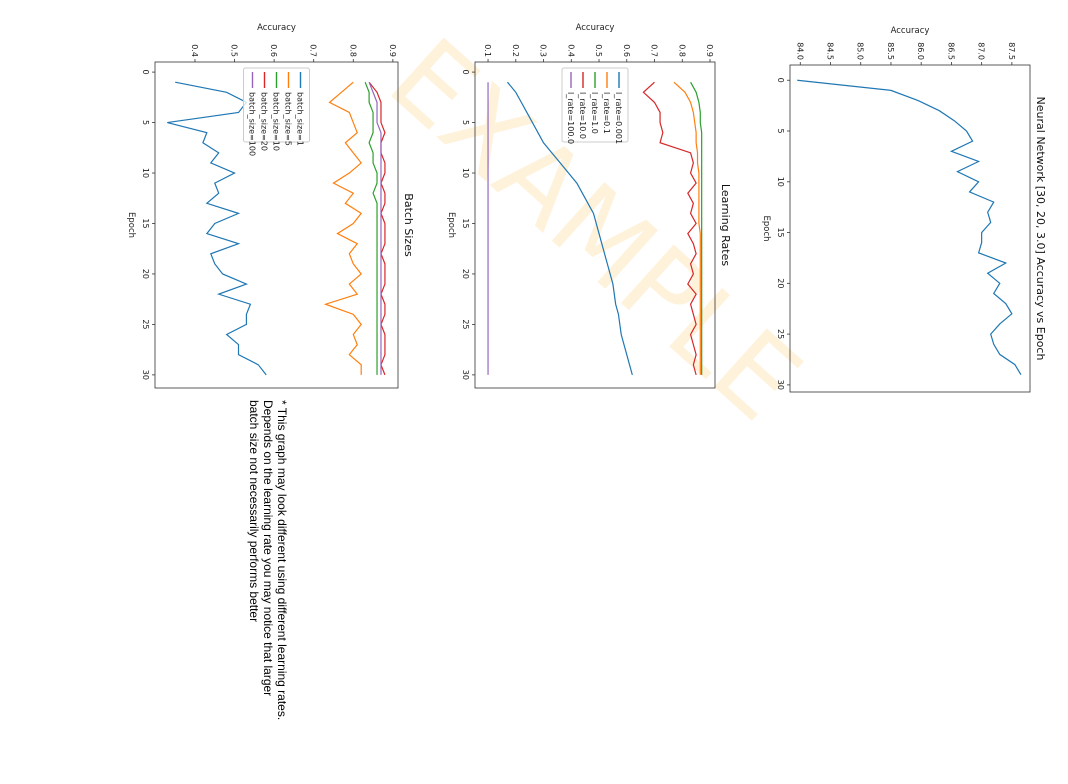 The height and width of the screenshot is (784, 1068). Describe the element at coordinates (582, 115) in the screenshot. I see `legend-label: l_rate=10.0` at that location.